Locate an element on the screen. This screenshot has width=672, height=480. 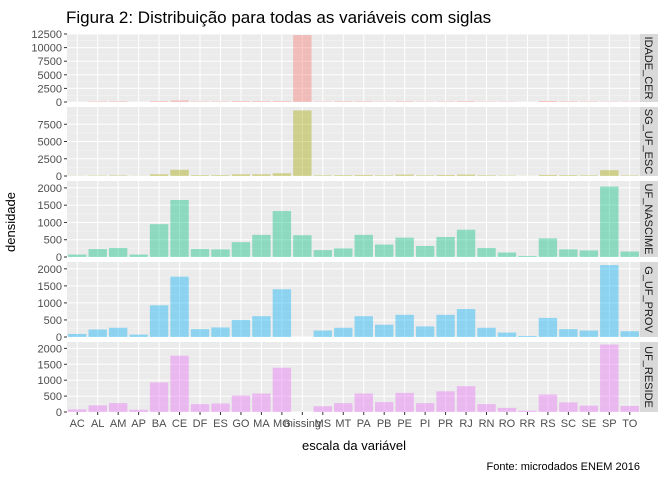
chart-caption: Fonte: microdados ENEM 2016 is located at coordinates (563, 467).